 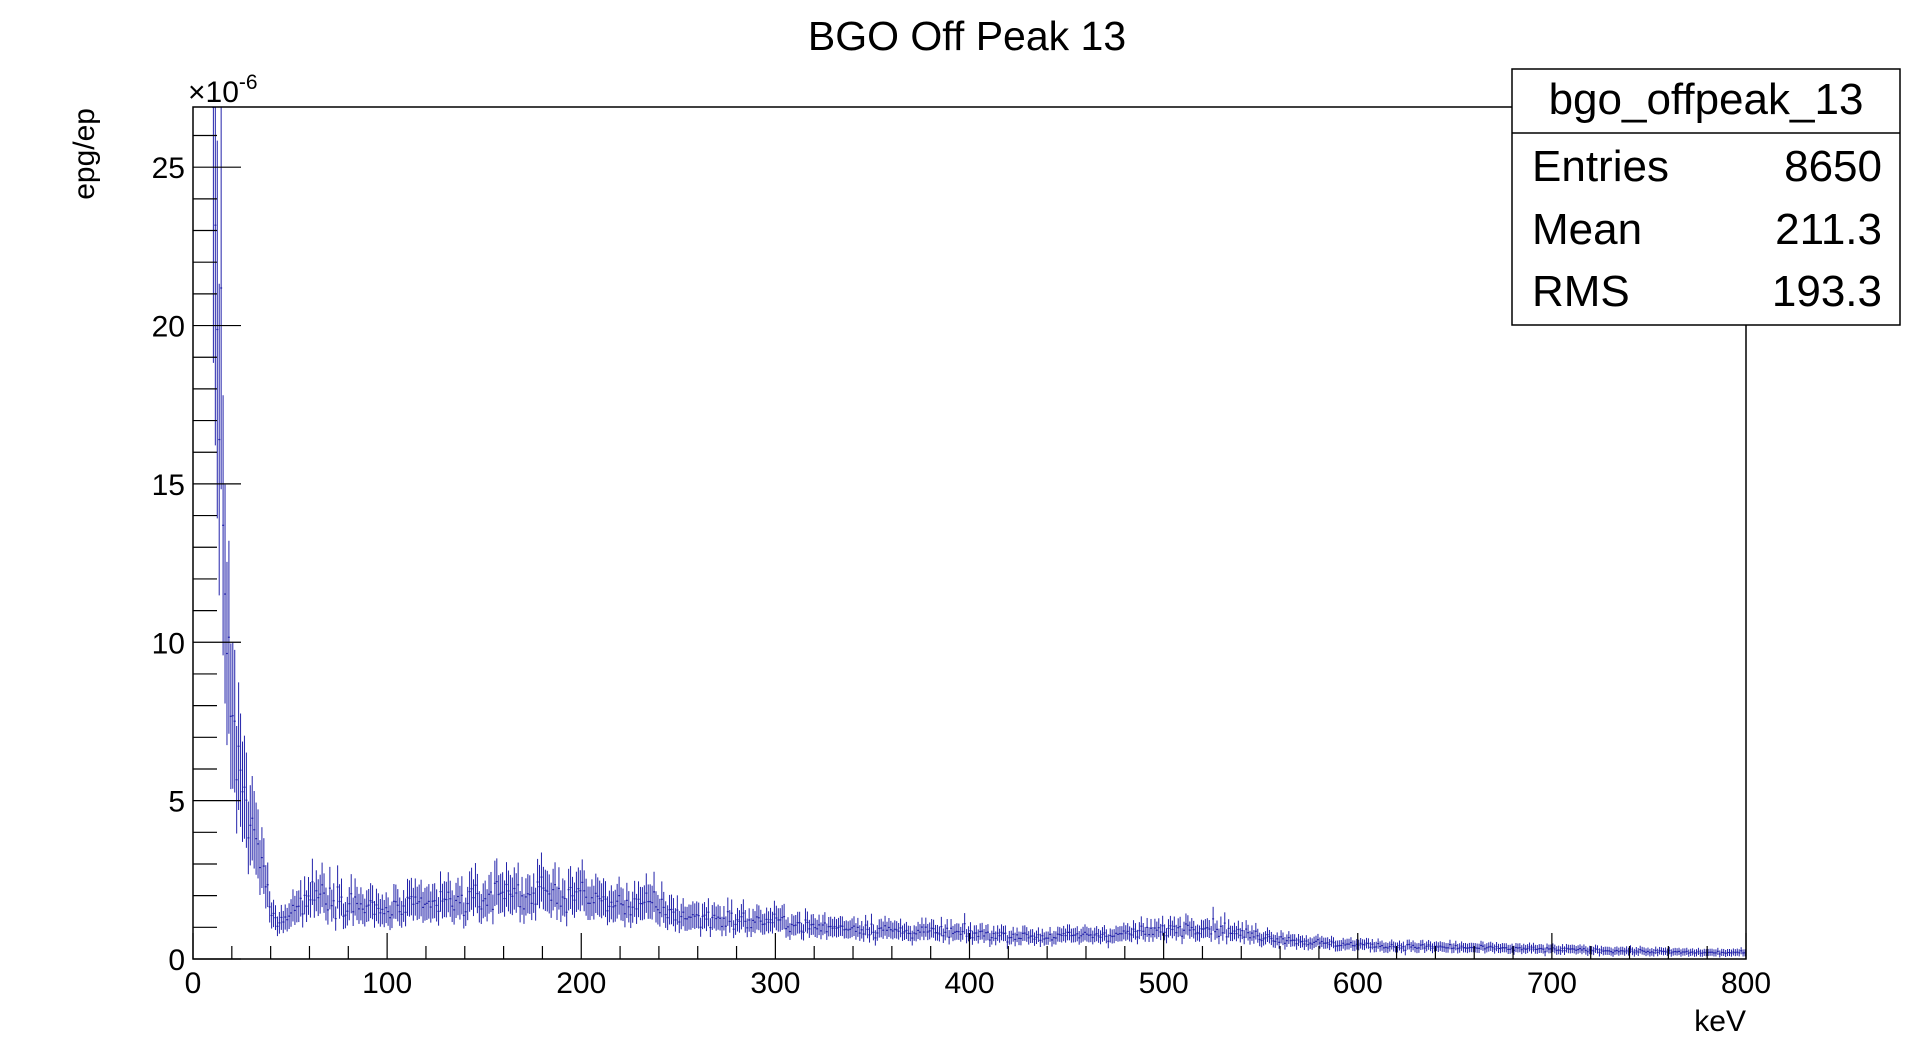 I want to click on stats-rms-label: RMS, so click(x=1581, y=291).